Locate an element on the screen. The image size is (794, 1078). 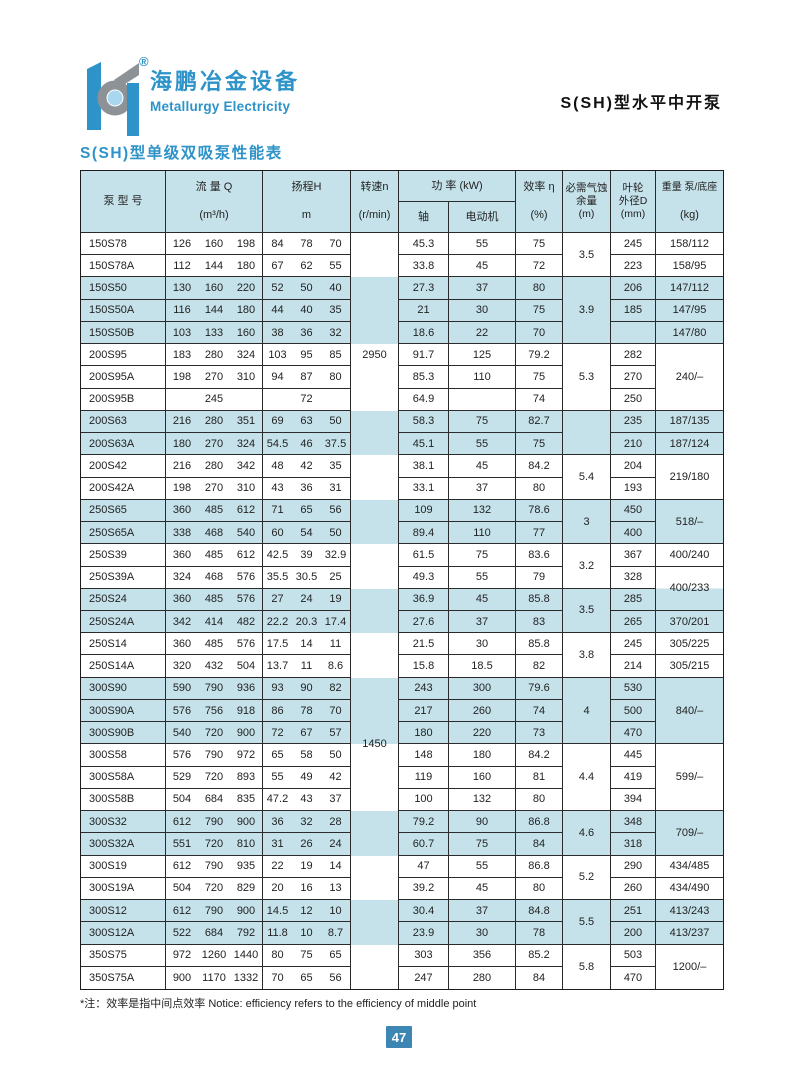
cell-efficiency: 83 is located at coordinates (539, 622).